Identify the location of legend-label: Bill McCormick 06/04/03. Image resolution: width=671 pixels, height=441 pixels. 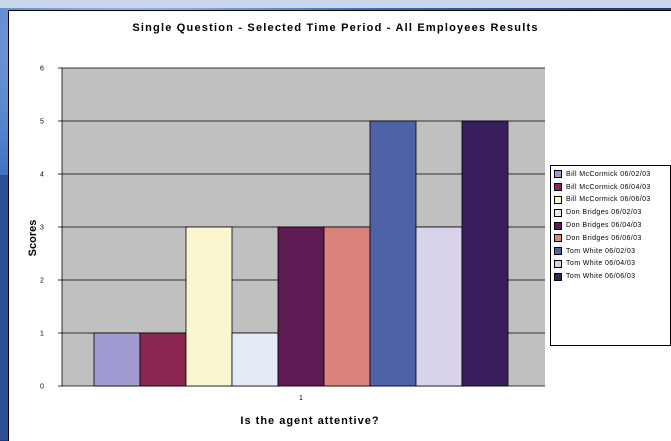
(608, 187).